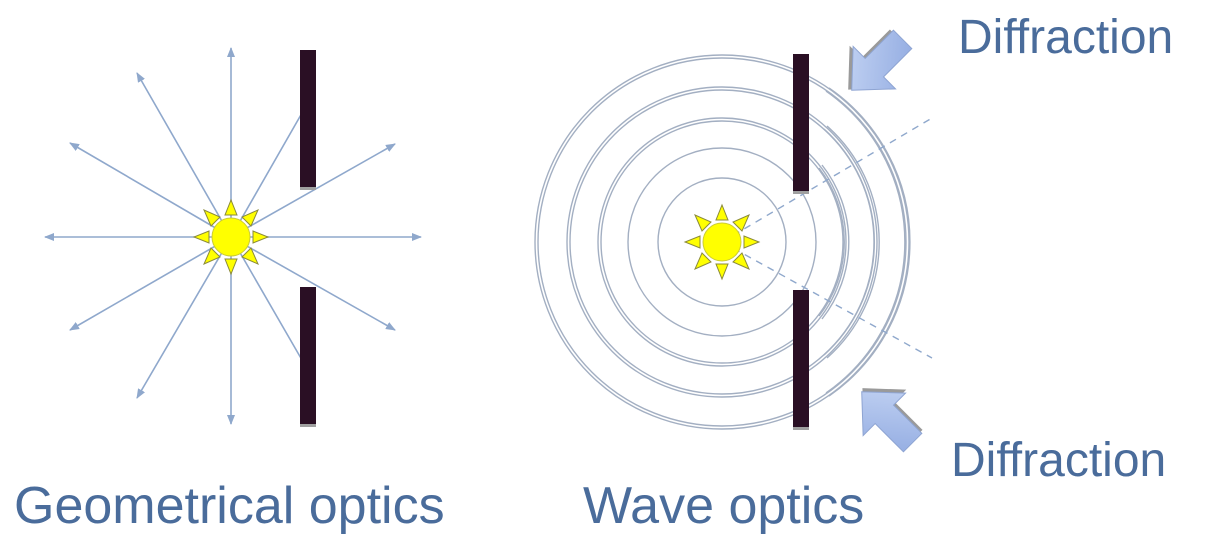  I want to click on ray-lower-left-wide, so click(150, 283).